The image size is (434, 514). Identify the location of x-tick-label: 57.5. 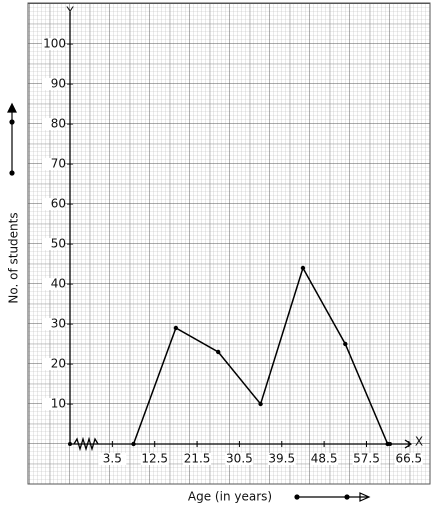
(366, 459).